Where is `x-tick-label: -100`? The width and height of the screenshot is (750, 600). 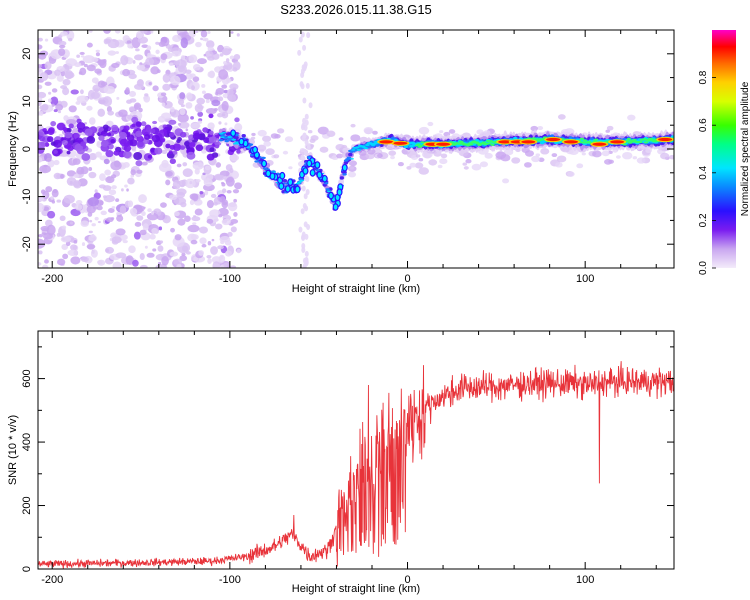 x-tick-label: -100 is located at coordinates (230, 279).